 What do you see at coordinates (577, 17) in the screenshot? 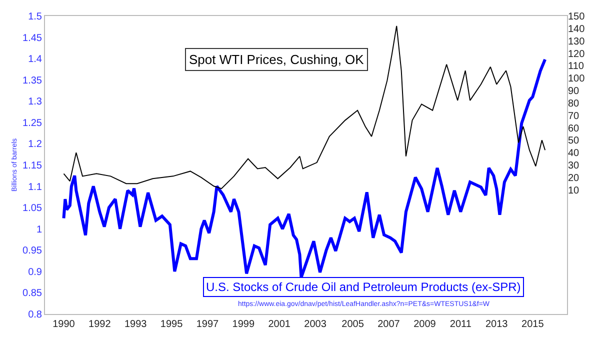
I see `y2-tick-label: 150` at bounding box center [577, 17].